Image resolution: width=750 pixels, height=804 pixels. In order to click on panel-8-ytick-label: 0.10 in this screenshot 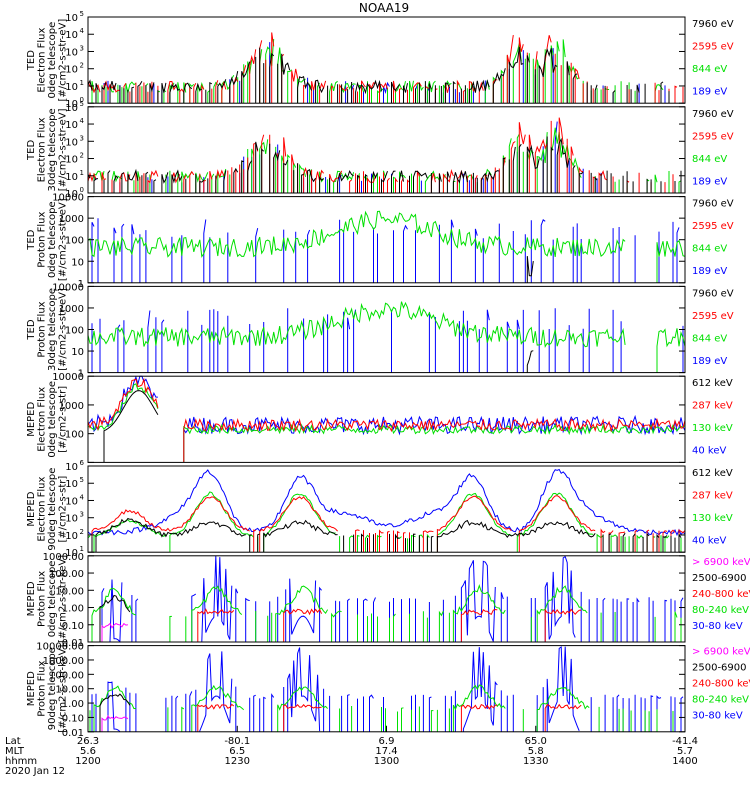, I will do `click(73, 718)`.